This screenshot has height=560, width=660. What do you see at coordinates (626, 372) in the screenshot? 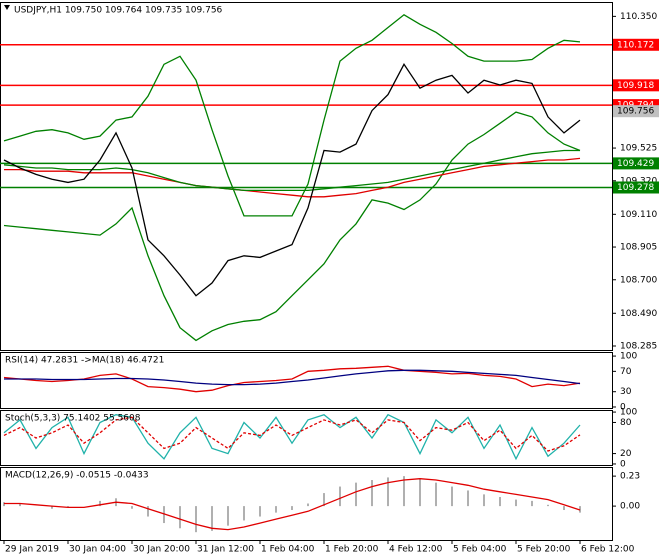
I see `y-tick-label: 70` at bounding box center [626, 372].